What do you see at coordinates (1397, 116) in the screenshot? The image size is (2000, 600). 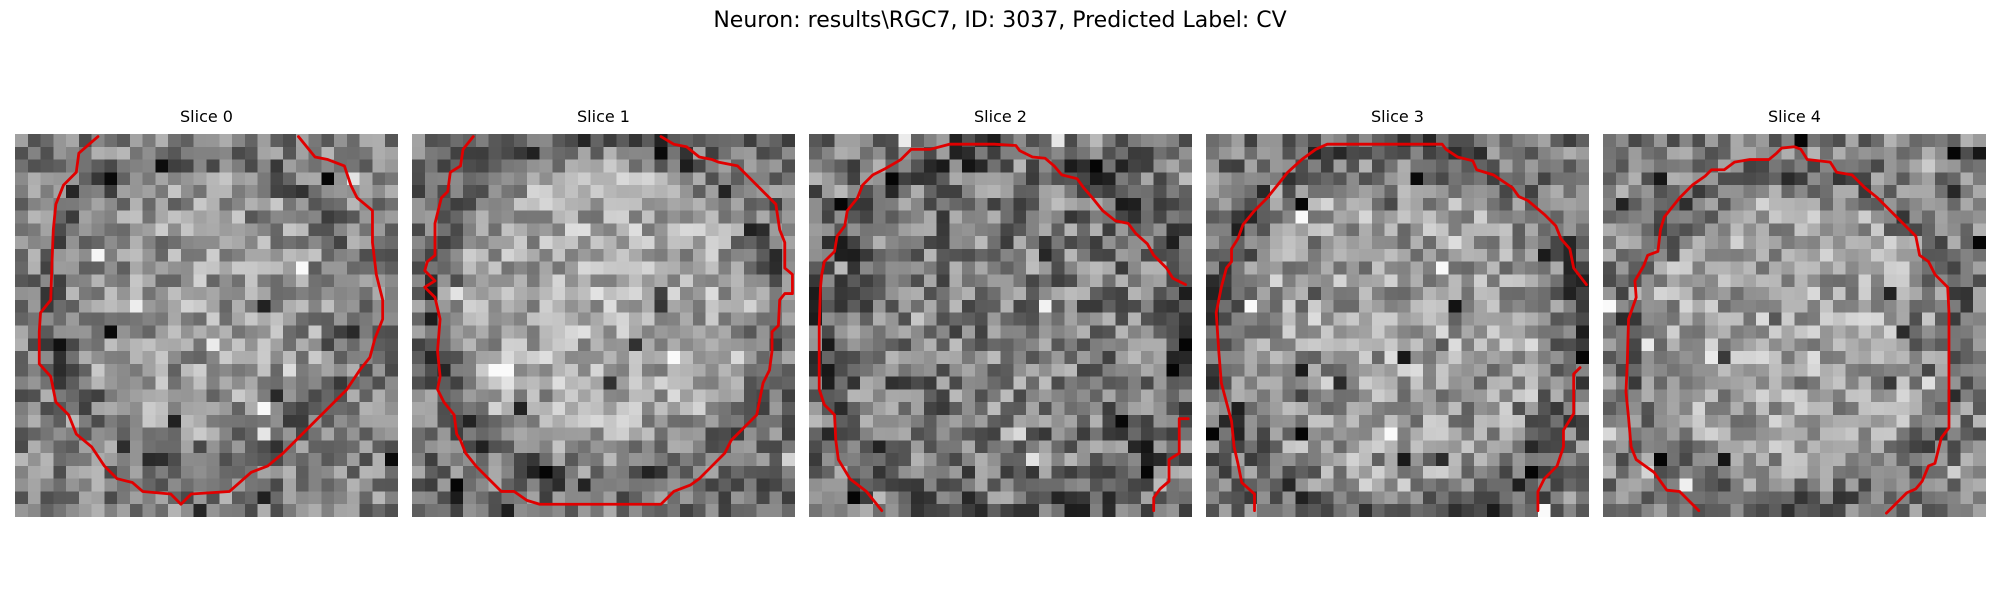 I see `slice-title-3: Slice 3` at bounding box center [1397, 116].